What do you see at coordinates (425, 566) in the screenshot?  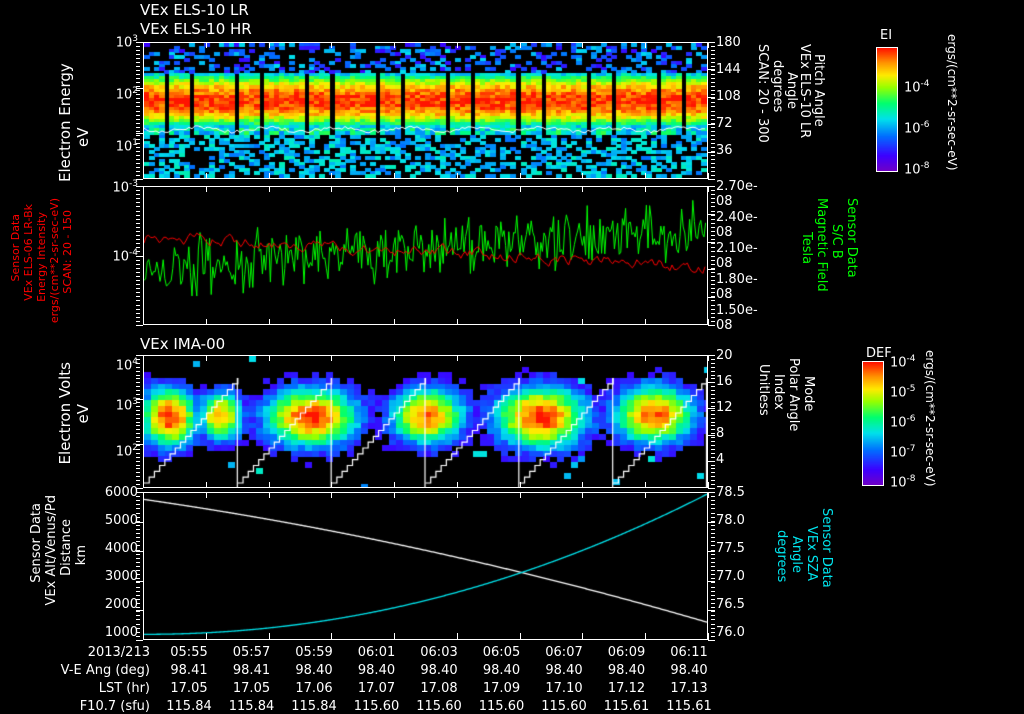 I see `panel4-plot-area` at bounding box center [425, 566].